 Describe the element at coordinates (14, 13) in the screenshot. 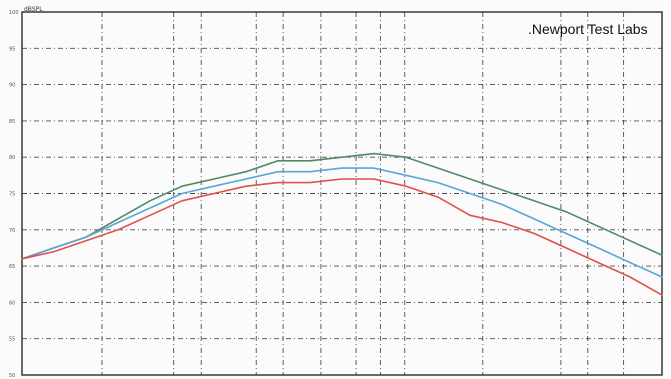

I see `y-tick-label: 100` at that location.